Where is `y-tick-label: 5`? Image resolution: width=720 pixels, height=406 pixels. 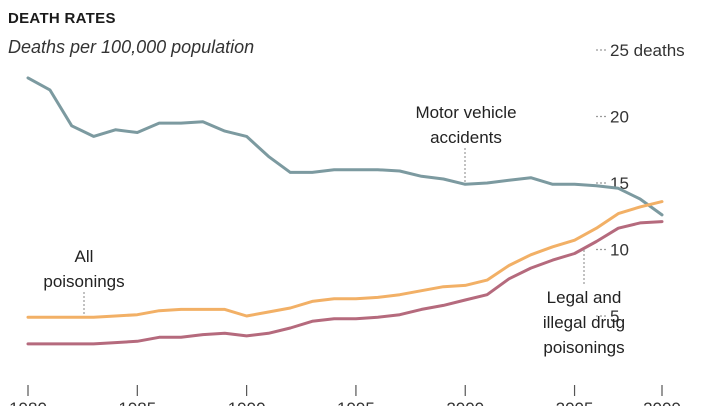 y-tick-label: 5 is located at coordinates (614, 316).